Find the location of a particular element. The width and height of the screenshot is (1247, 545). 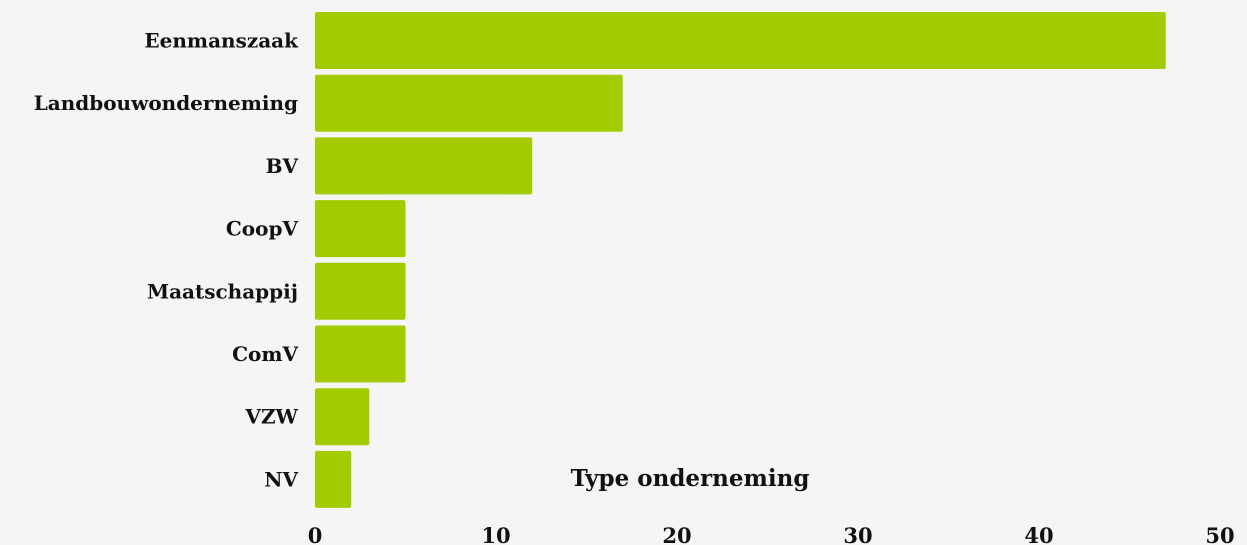

category-label-vzw: VZW is located at coordinates (271, 417).